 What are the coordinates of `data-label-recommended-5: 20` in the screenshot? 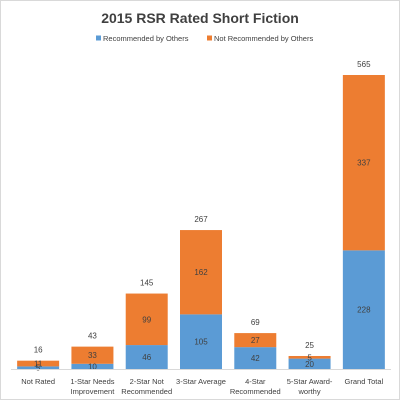 It's located at (309, 364).